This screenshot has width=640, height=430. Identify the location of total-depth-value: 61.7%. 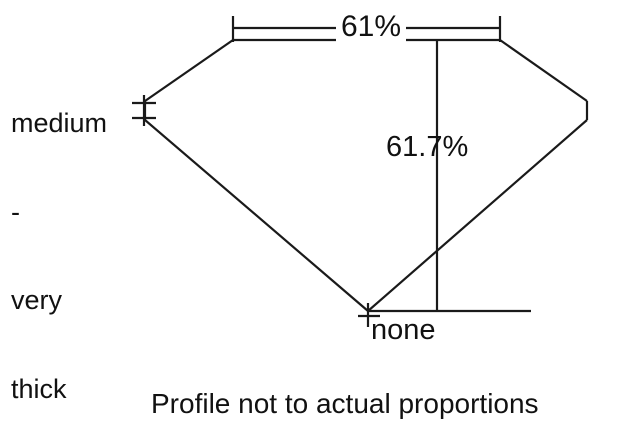
(427, 147).